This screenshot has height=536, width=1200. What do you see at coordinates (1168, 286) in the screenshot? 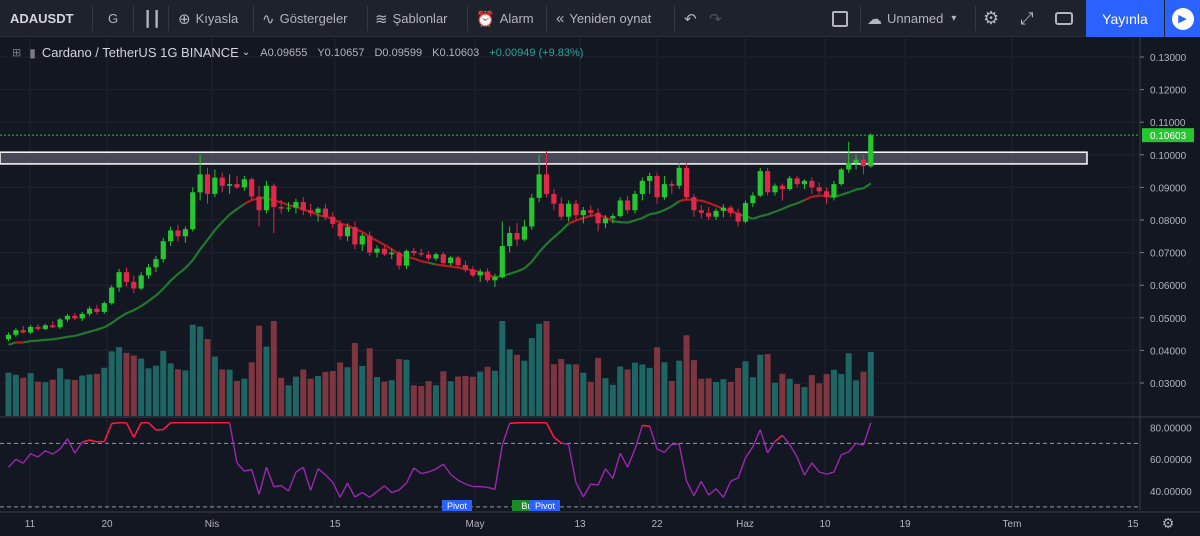
I see `price-tick-label: 0.06000` at bounding box center [1168, 286].